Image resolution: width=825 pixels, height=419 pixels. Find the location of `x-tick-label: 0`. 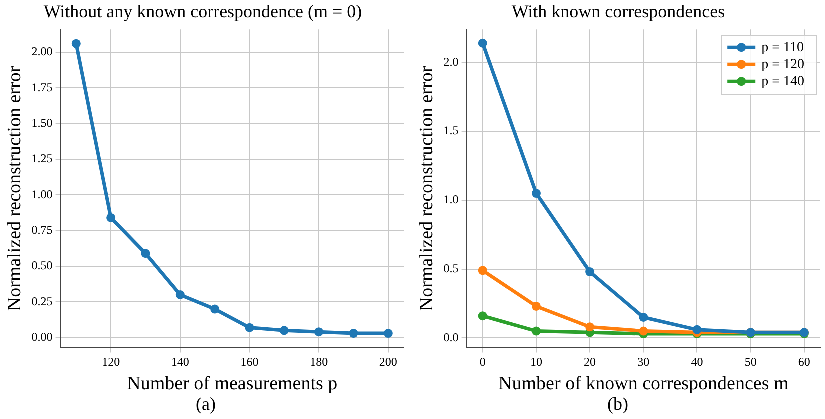

x-tick-label: 0 is located at coordinates (483, 362).